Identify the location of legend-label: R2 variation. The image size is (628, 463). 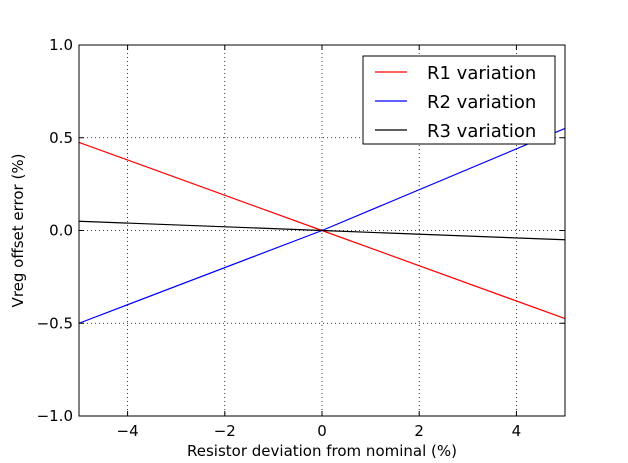
(481, 102).